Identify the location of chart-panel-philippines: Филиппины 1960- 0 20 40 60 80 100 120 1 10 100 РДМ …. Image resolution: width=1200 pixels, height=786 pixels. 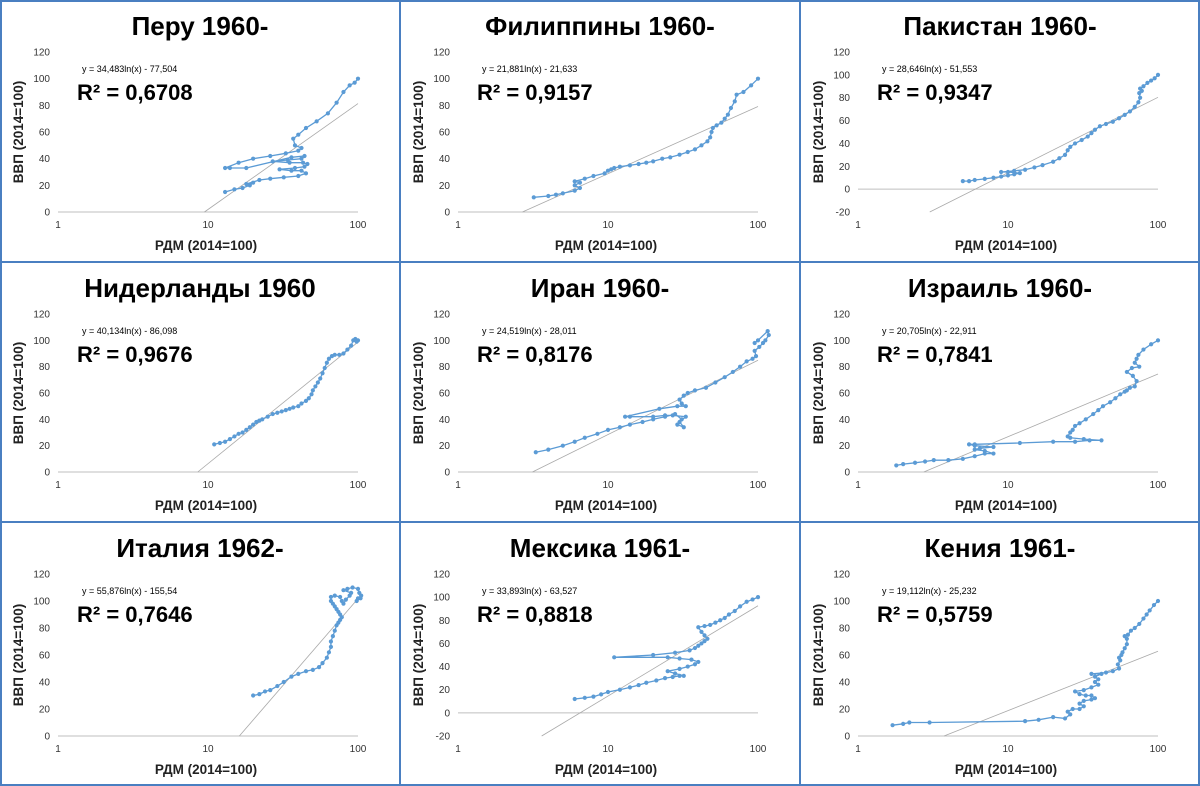
(600, 131).